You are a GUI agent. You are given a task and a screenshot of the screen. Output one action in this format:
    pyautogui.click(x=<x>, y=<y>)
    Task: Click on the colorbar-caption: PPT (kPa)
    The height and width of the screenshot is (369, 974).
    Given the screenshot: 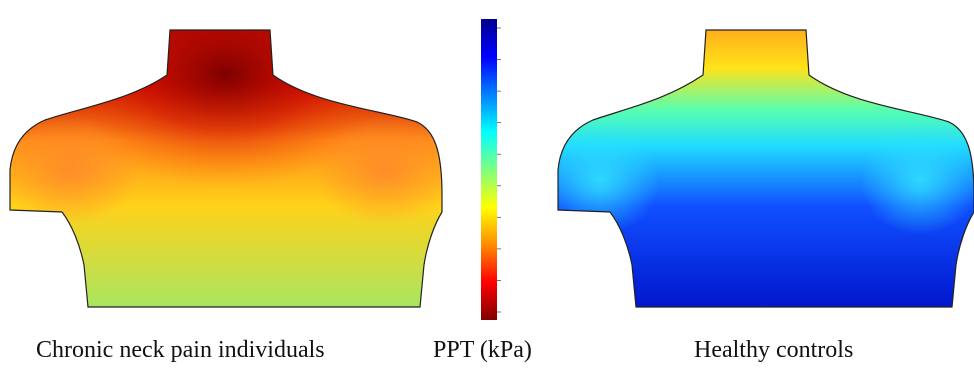 What is the action you would take?
    pyautogui.click(x=482, y=350)
    